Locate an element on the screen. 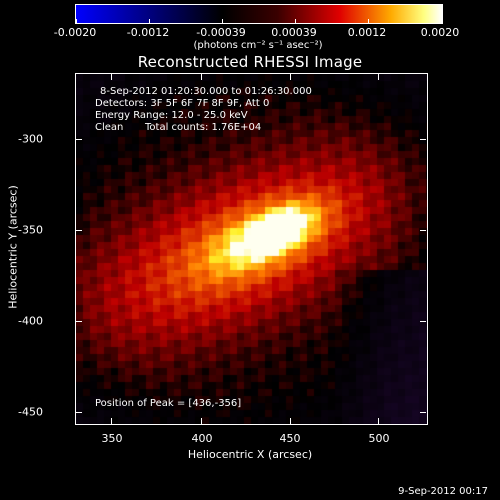 Image resolution: width=500 pixels, height=500 pixels. colorbar-label: -0.0012 is located at coordinates (148, 32).